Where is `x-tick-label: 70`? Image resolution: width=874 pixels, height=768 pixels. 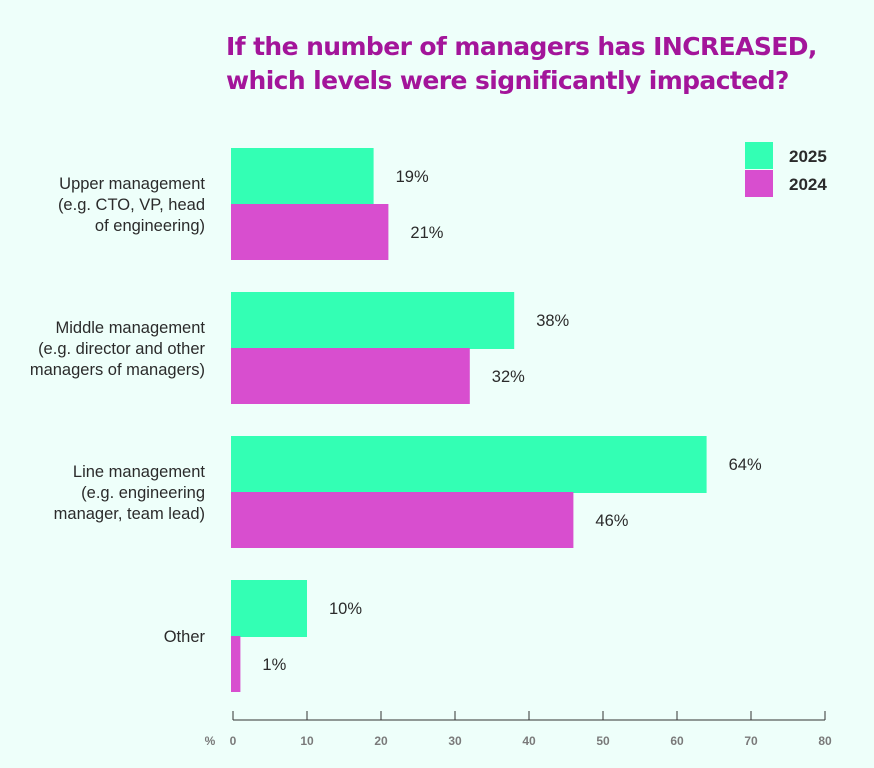 x-tick-label: 70 is located at coordinates (751, 741).